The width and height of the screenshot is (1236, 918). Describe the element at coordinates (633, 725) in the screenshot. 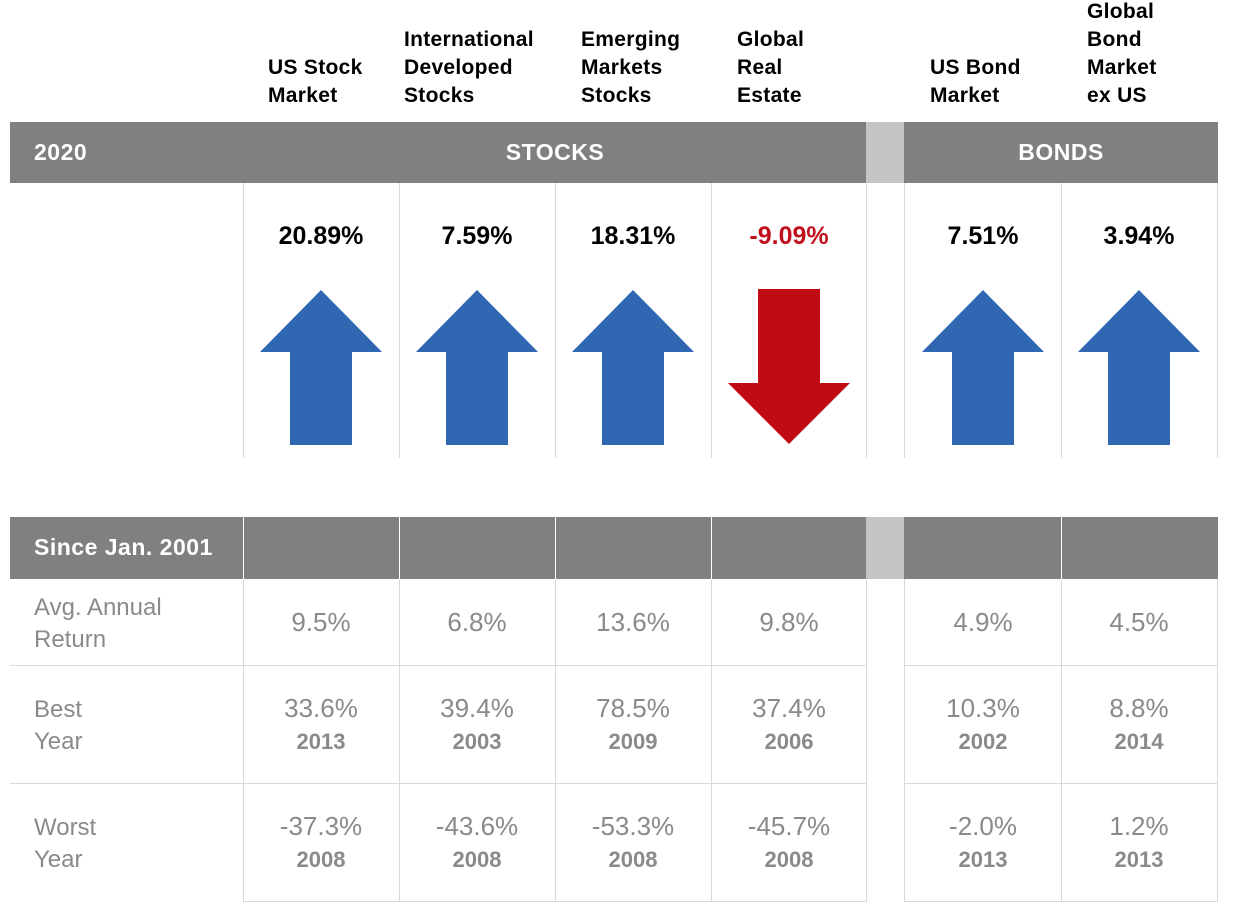

I see `best-year-cell: 78.5% 2009` at that location.